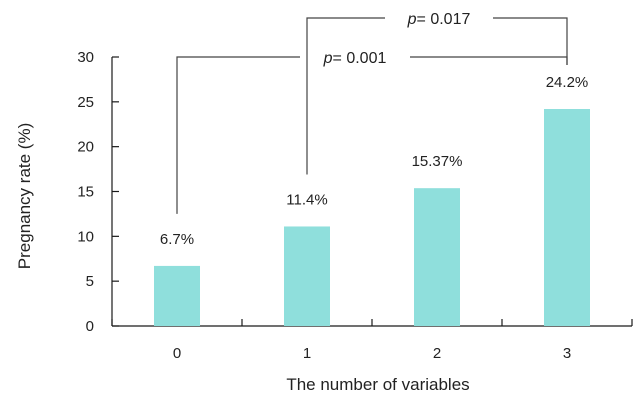  I want to click on x-tick-label: 0, so click(177, 353).